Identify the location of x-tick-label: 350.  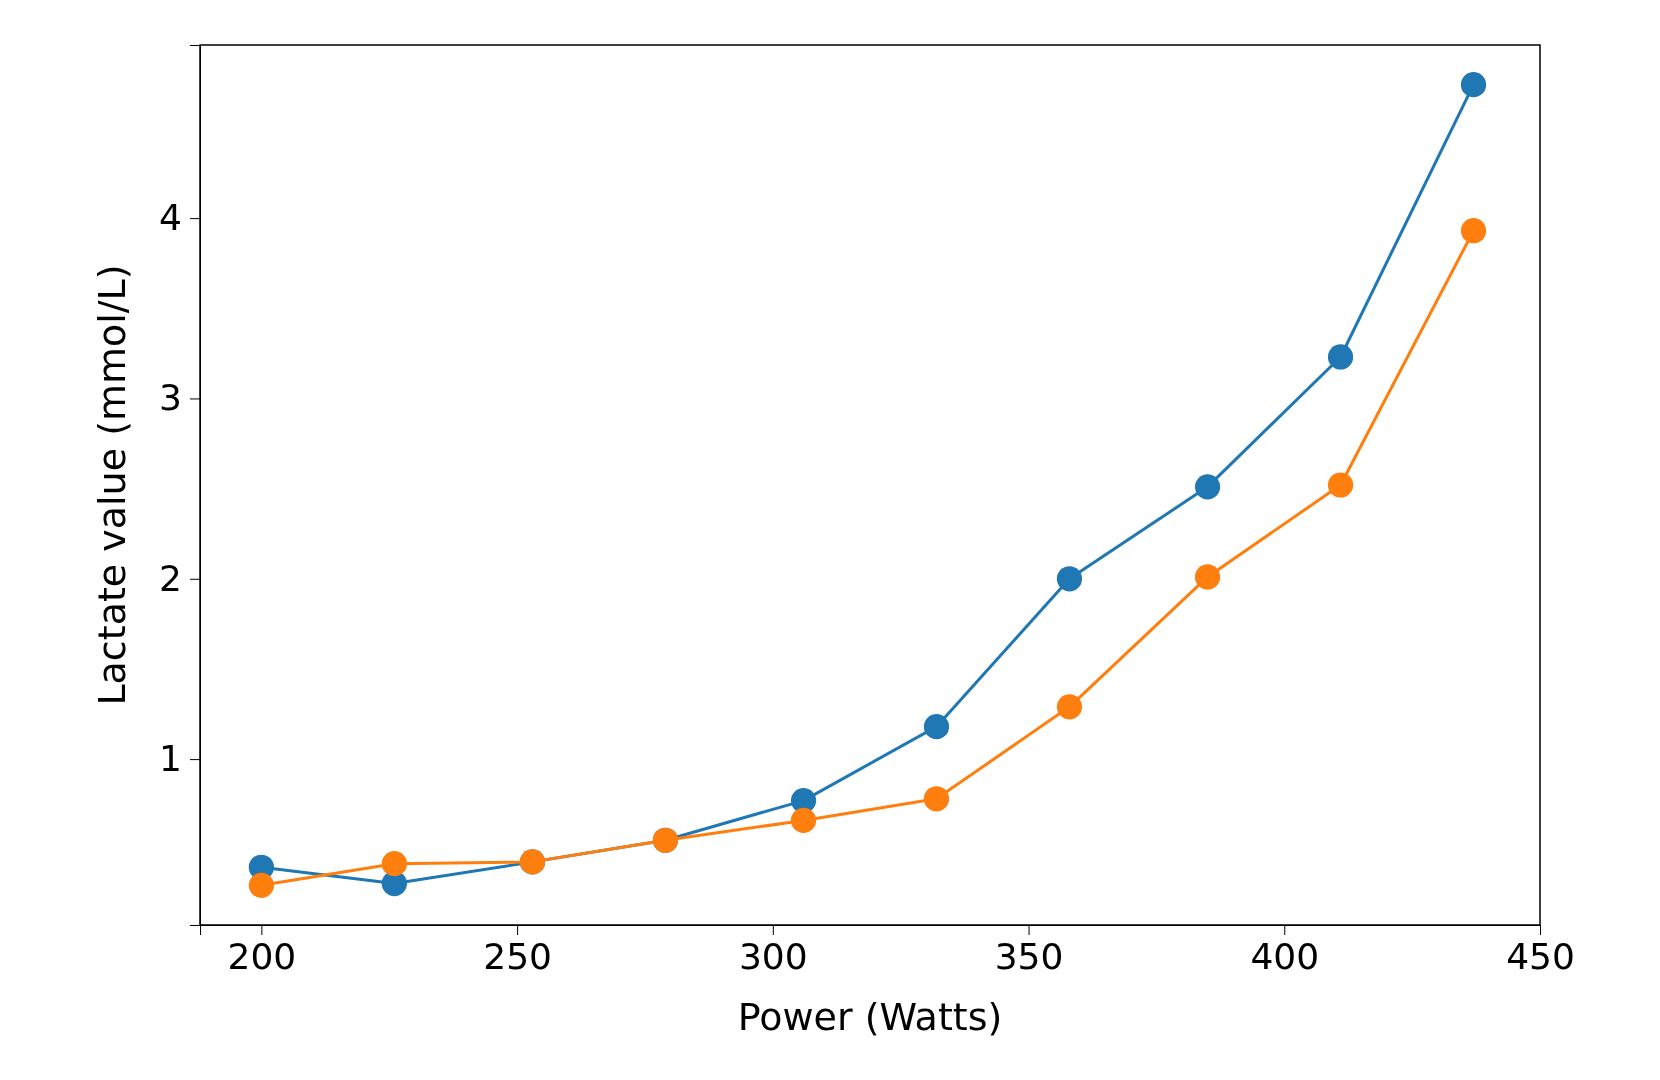
(1029, 956).